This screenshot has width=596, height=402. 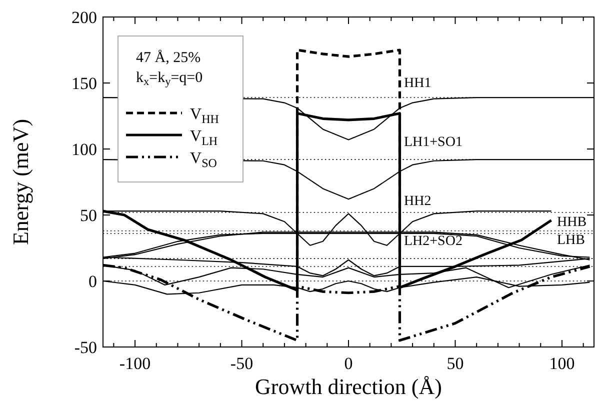 What do you see at coordinates (418, 201) in the screenshot?
I see `annotation: HH2` at bounding box center [418, 201].